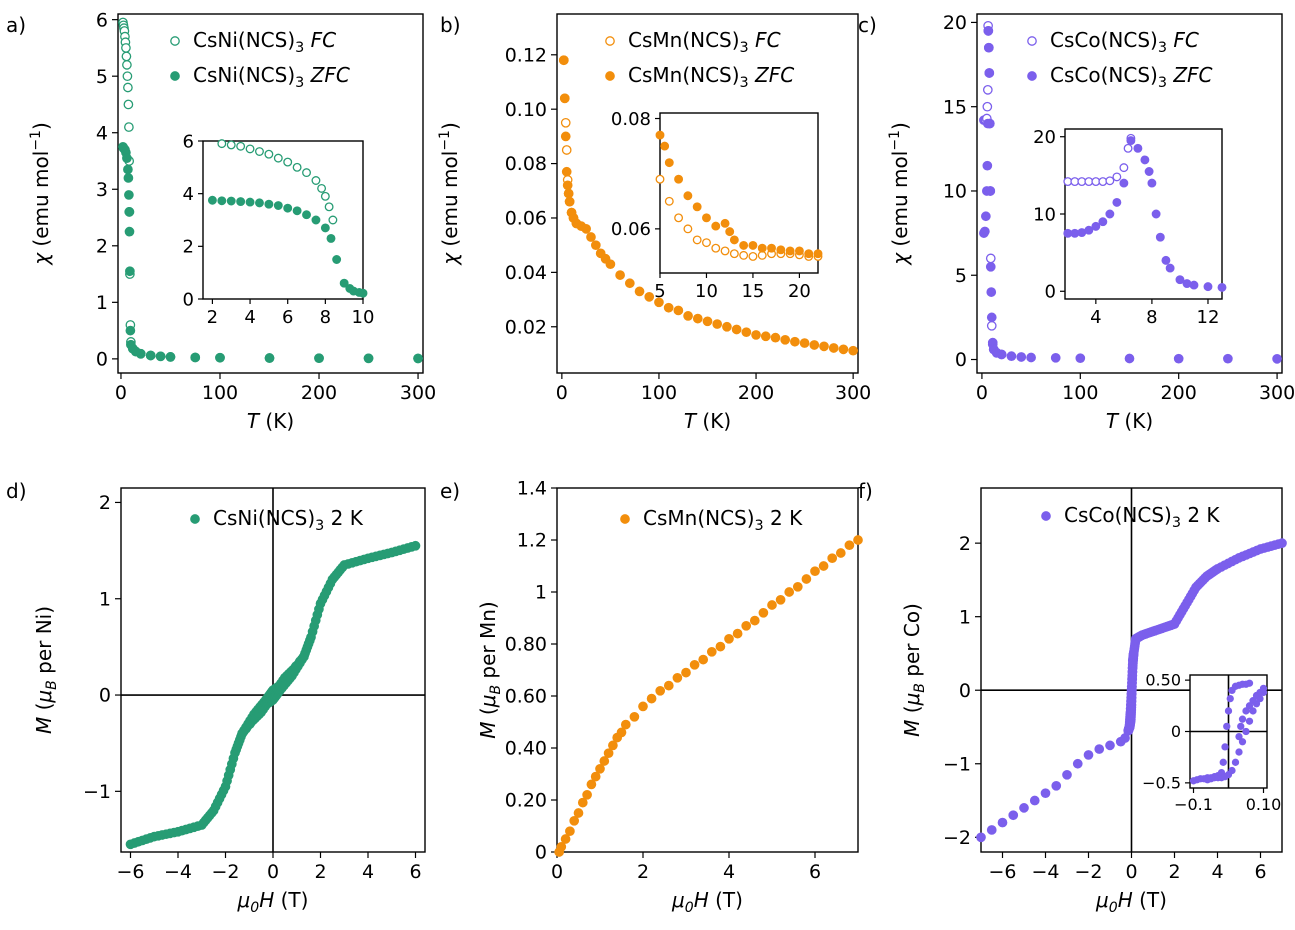  What do you see at coordinates (102, 77) in the screenshot?
I see `y-tick-label: 5` at bounding box center [102, 77].